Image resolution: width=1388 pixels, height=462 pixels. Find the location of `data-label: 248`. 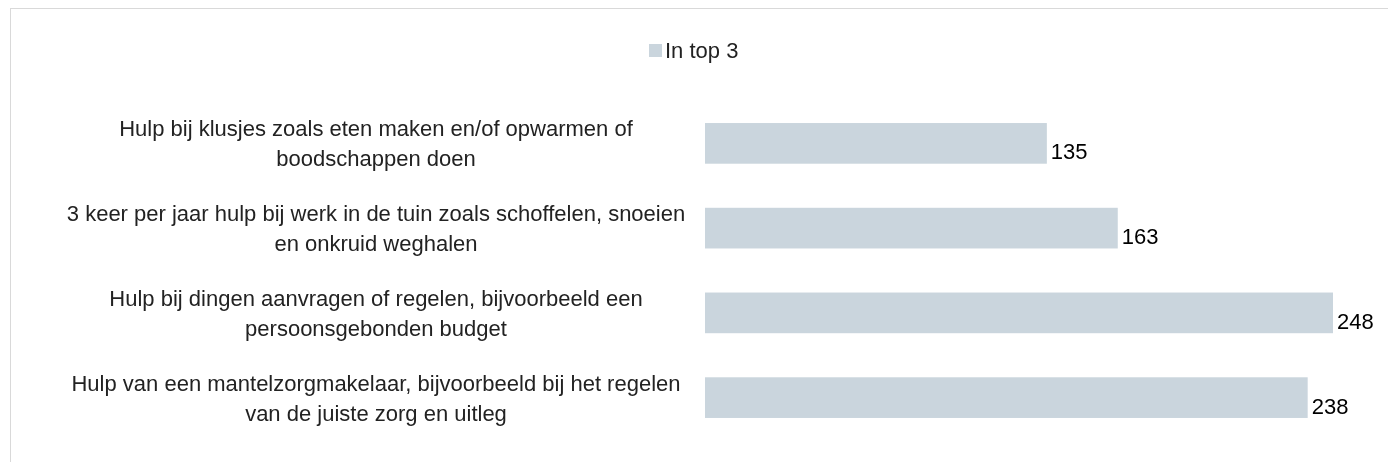

data-label: 248 is located at coordinates (1355, 321).